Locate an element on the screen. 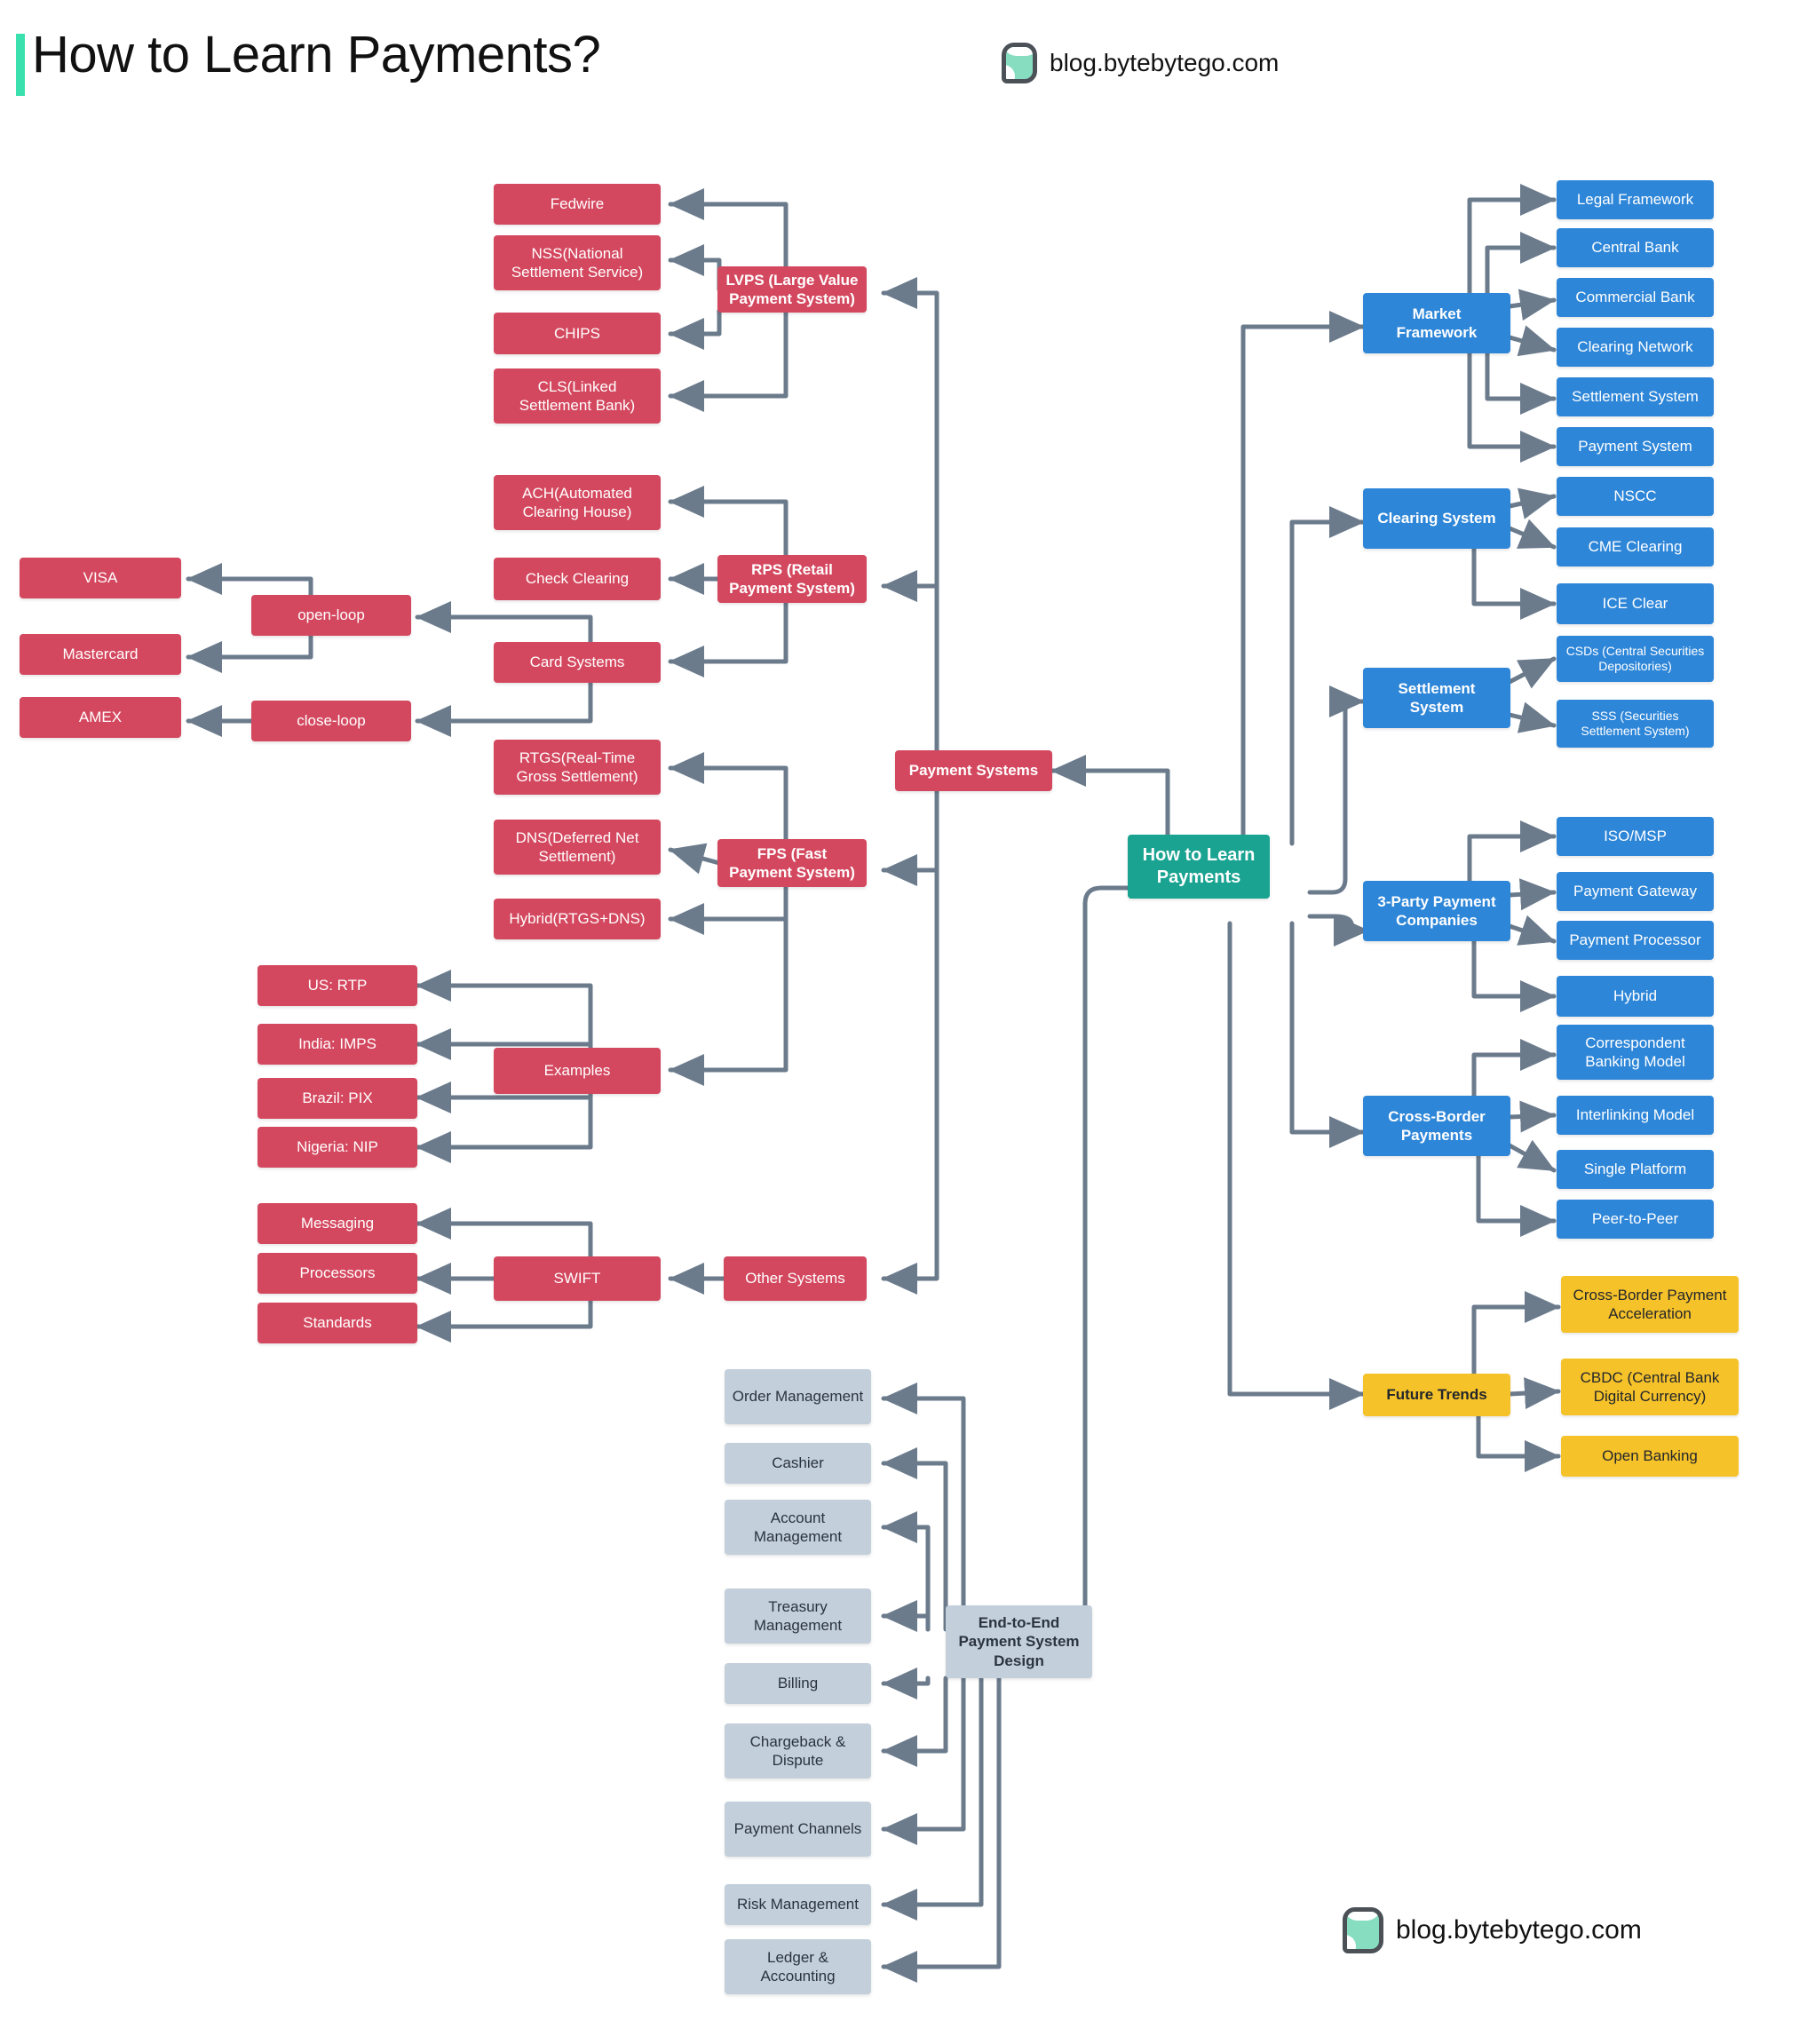  node-chargeback-dispute: Chargeback & Dispute is located at coordinates (798, 1751).